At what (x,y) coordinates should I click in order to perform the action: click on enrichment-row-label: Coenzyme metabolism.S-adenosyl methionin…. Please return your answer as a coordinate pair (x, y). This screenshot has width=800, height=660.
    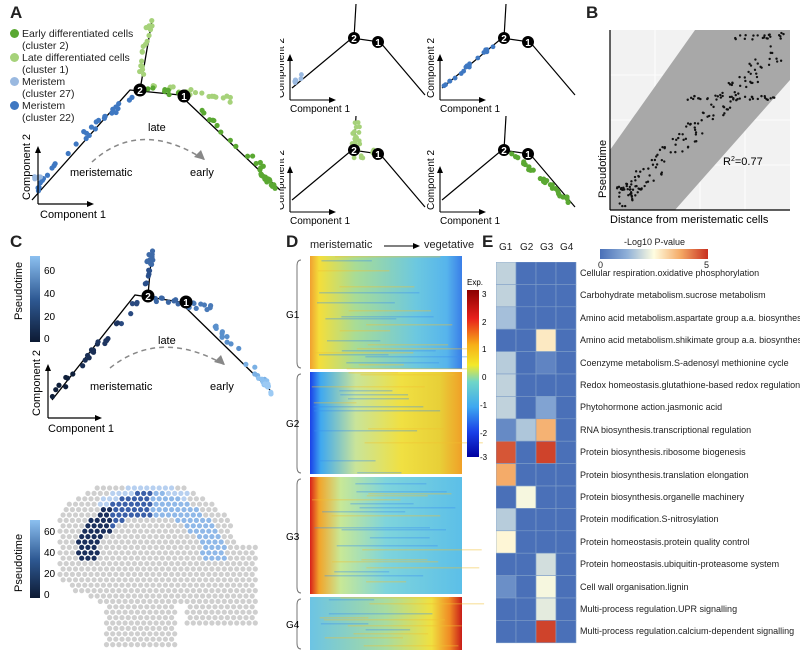
    Looking at the image, I should click on (684, 362).